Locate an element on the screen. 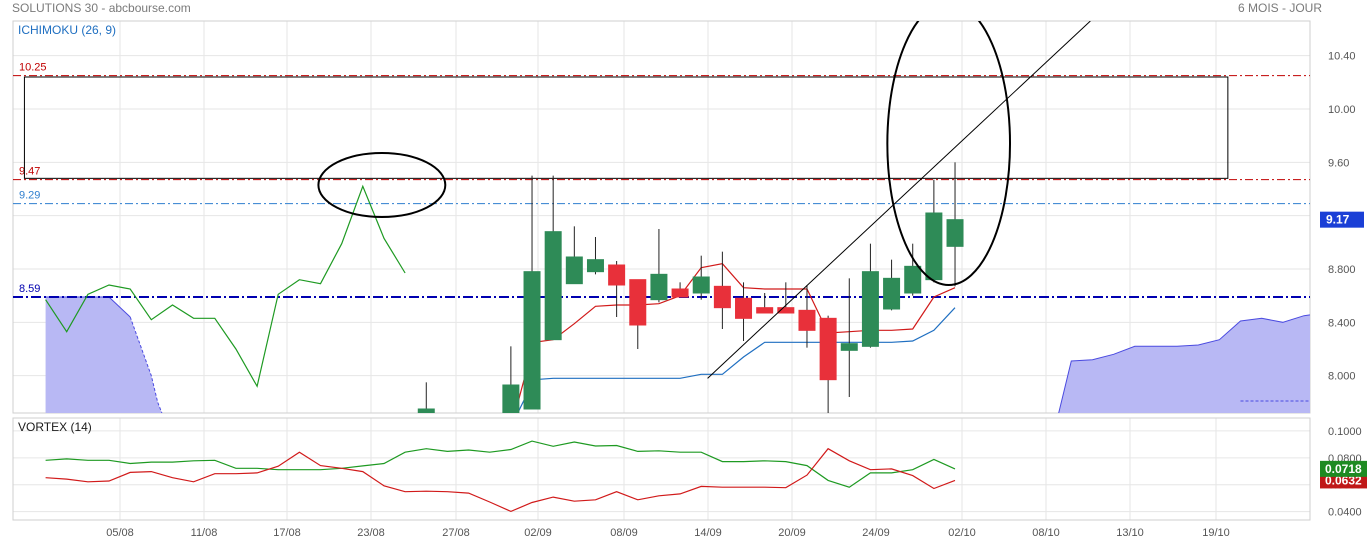 This screenshot has width=1371, height=541. ichimoku-title: ICHIMOKU (26, 9) is located at coordinates (67, 30).